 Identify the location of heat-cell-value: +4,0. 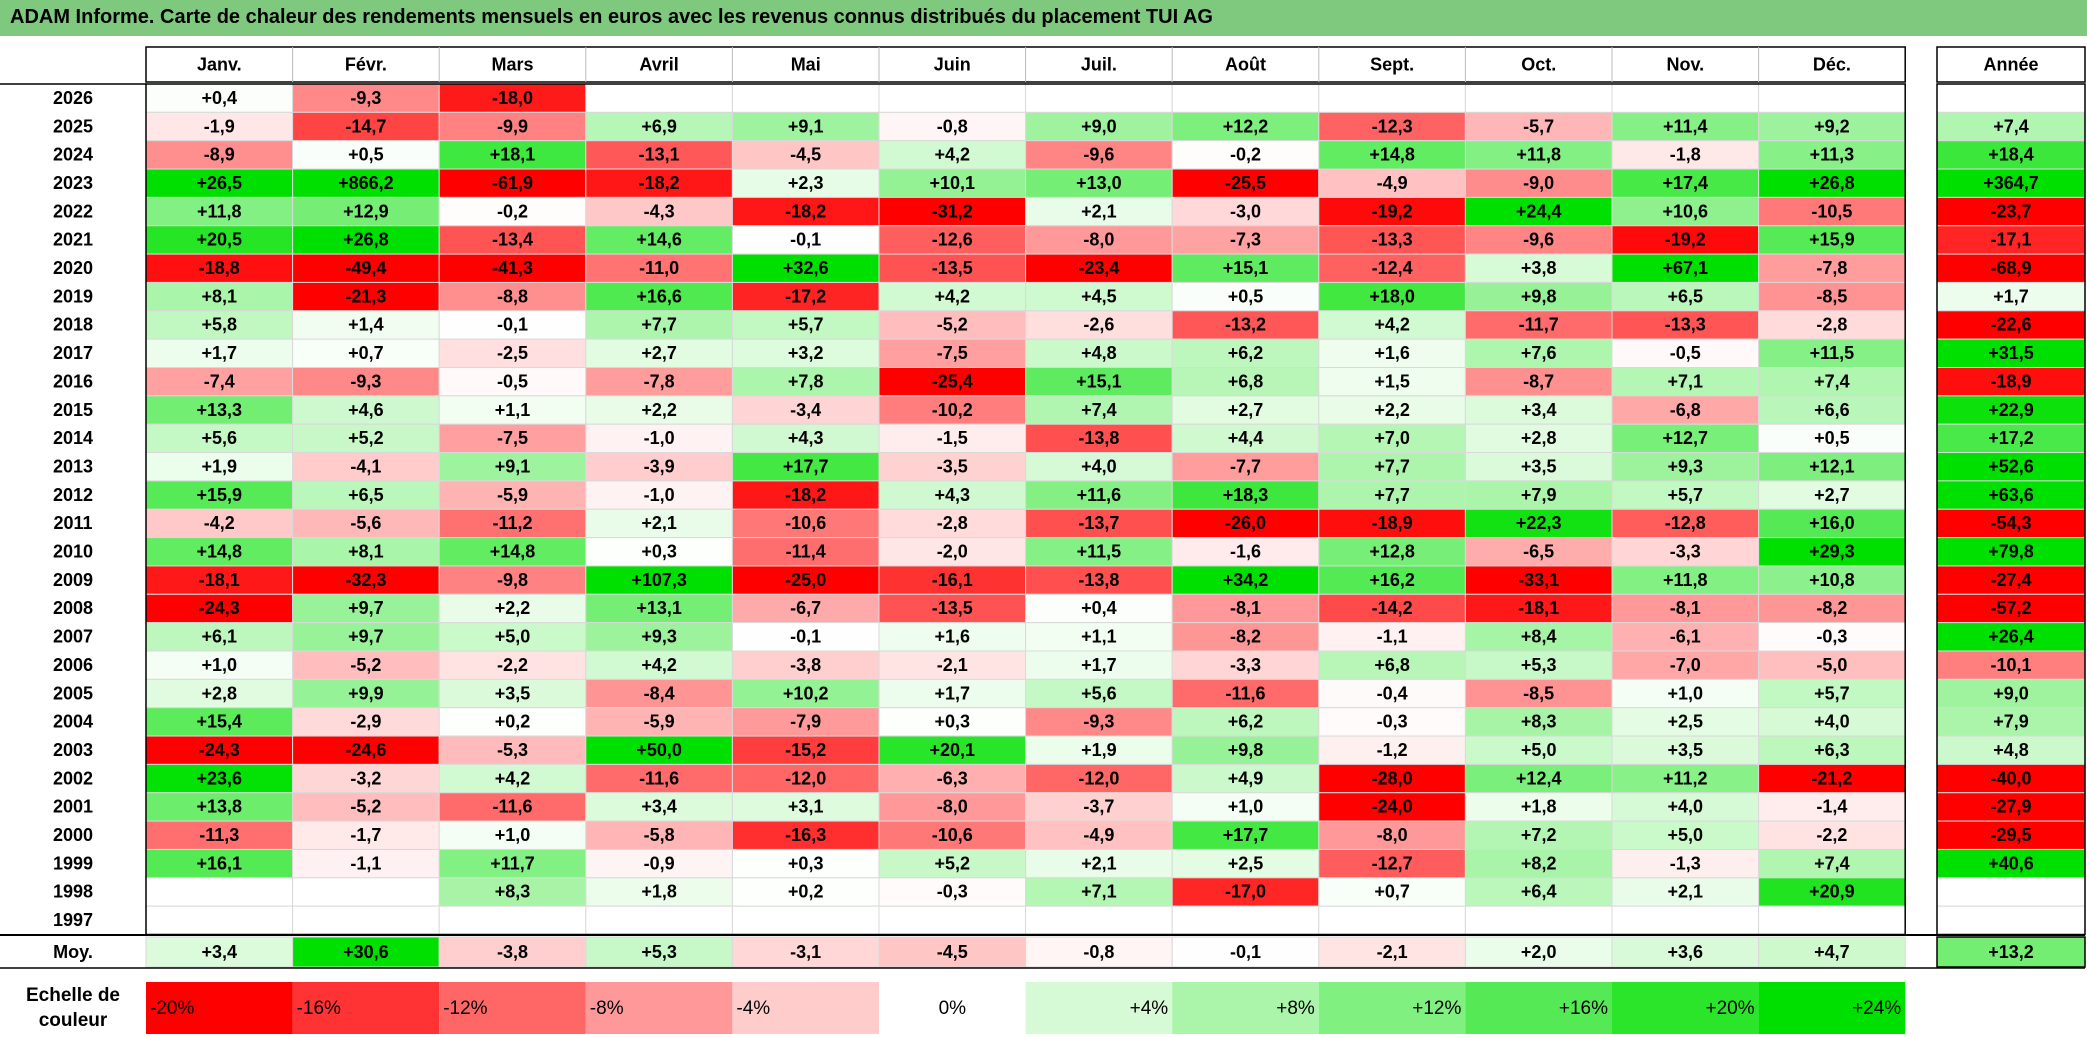
(1832, 722).